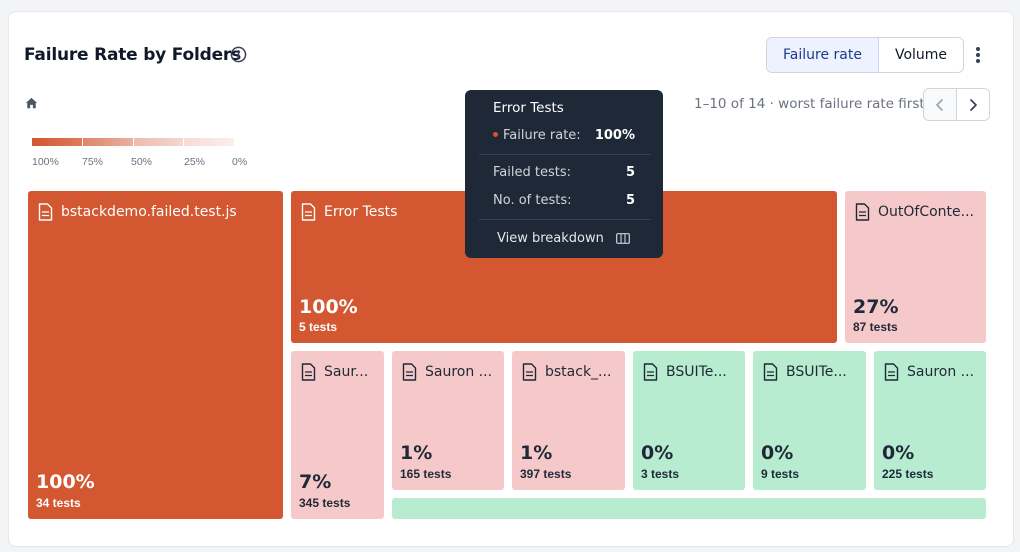 The width and height of the screenshot is (1020, 552). Describe the element at coordinates (614, 135) in the screenshot. I see `tooltip-value: 100%` at that location.